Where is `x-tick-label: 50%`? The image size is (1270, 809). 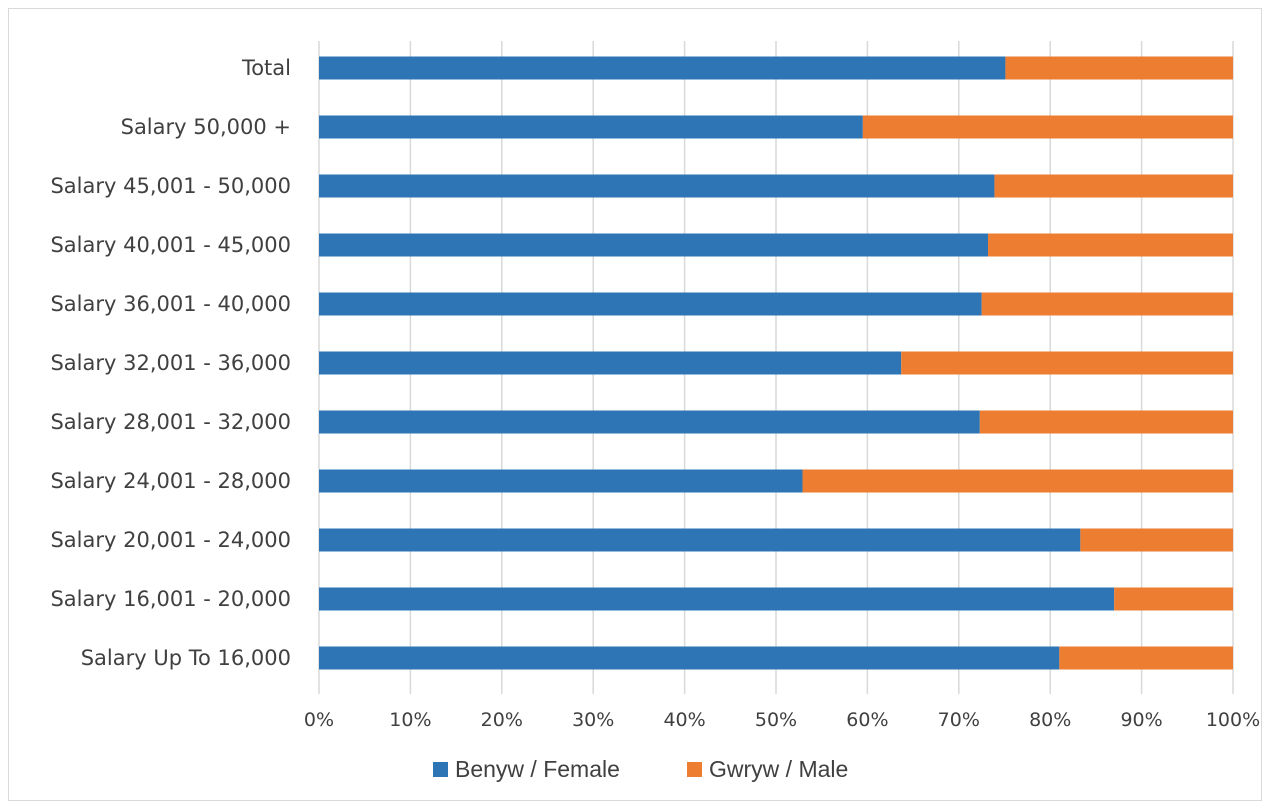
x-tick-label: 50% is located at coordinates (776, 720).